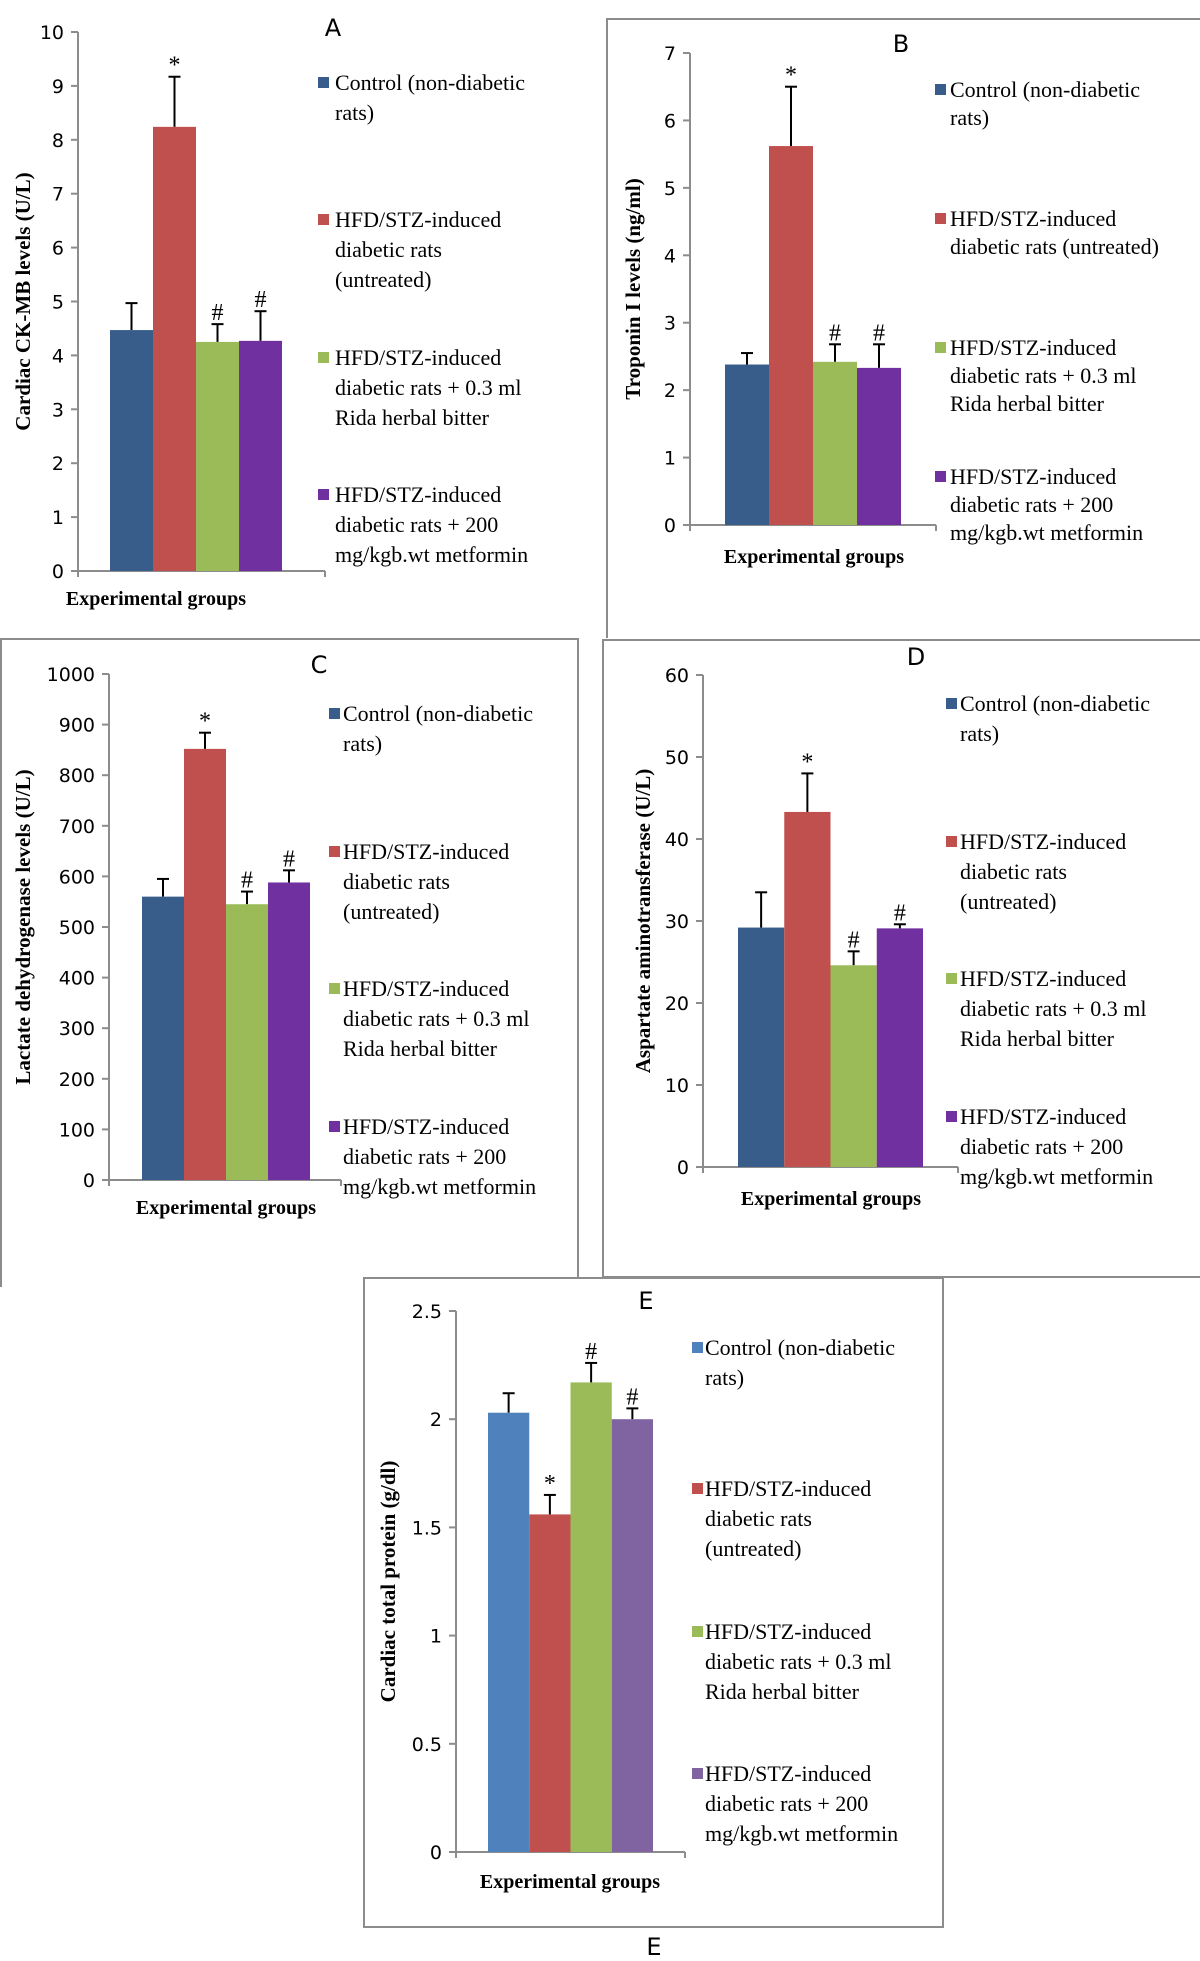  What do you see at coordinates (77, 1029) in the screenshot?
I see `y-tick-label: 300` at bounding box center [77, 1029].